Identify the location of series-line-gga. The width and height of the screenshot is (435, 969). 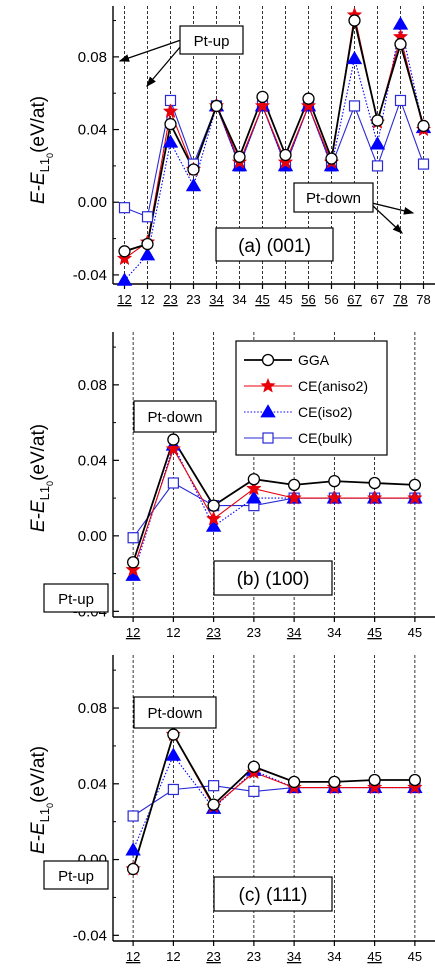
(273, 801).